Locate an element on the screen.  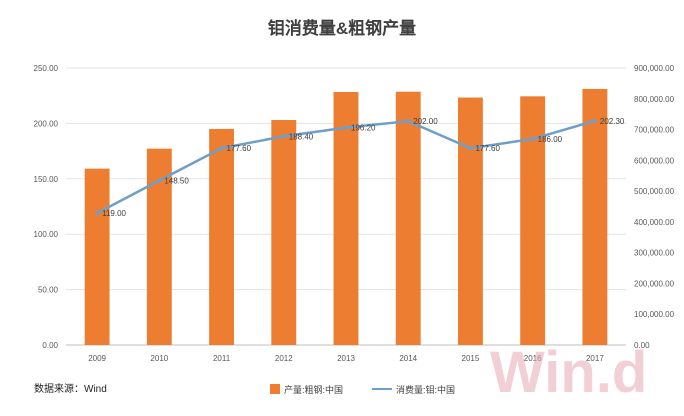
x-tick-label: 2010 is located at coordinates (159, 358).